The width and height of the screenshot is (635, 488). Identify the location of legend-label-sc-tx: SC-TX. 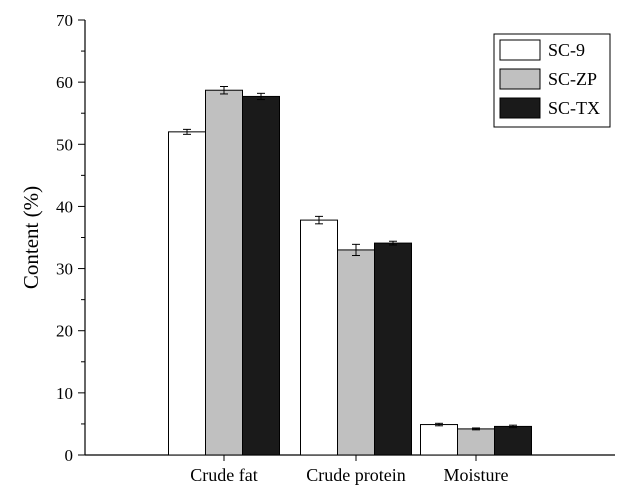
(574, 108).